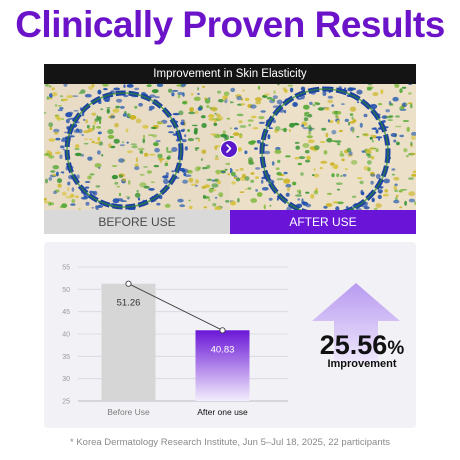 The width and height of the screenshot is (460, 460). What do you see at coordinates (175, 307) in the screenshot?
I see `trend-line` at bounding box center [175, 307].